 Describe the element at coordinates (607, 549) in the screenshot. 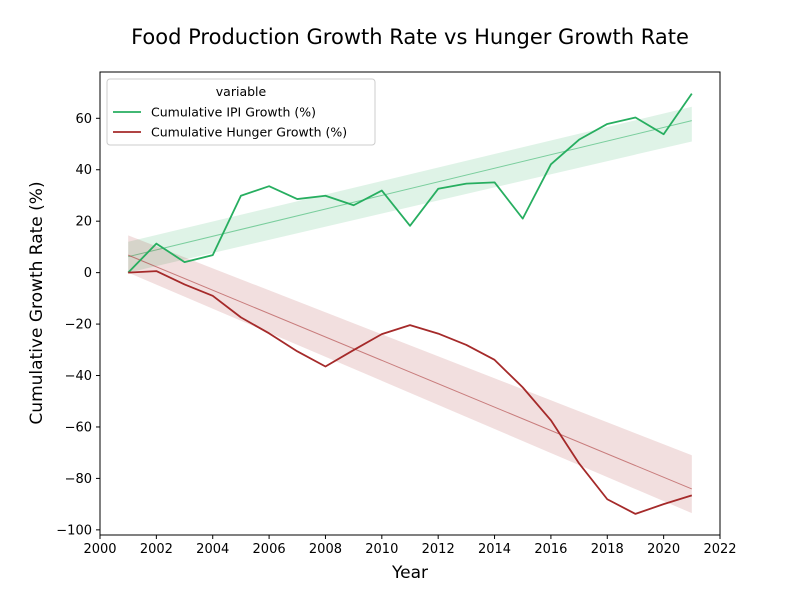

I see `x-tick-label: 2018` at that location.